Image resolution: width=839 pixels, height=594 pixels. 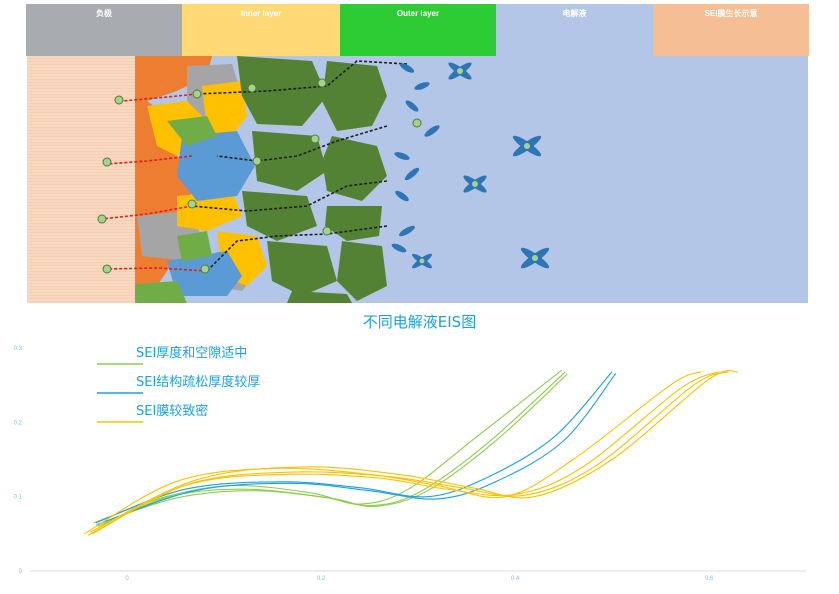 What do you see at coordinates (104, 30) in the screenshot?
I see `header-anode: 负极` at bounding box center [104, 30].